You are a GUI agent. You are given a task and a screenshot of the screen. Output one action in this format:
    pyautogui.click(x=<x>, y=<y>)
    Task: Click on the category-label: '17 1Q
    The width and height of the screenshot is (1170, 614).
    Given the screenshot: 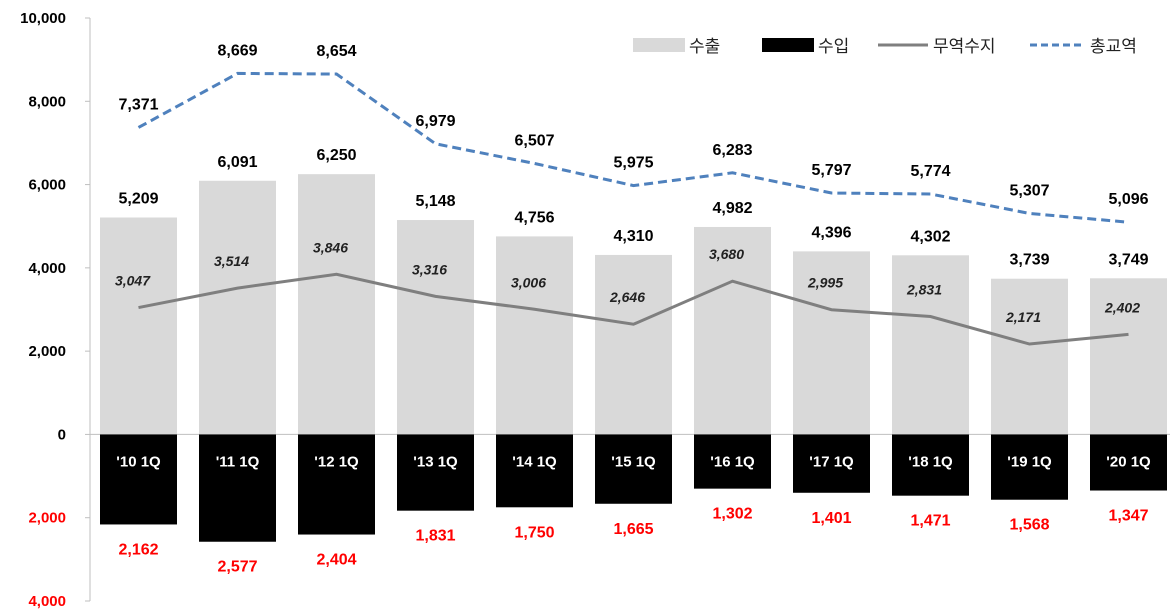 What is the action you would take?
    pyautogui.click(x=831, y=461)
    